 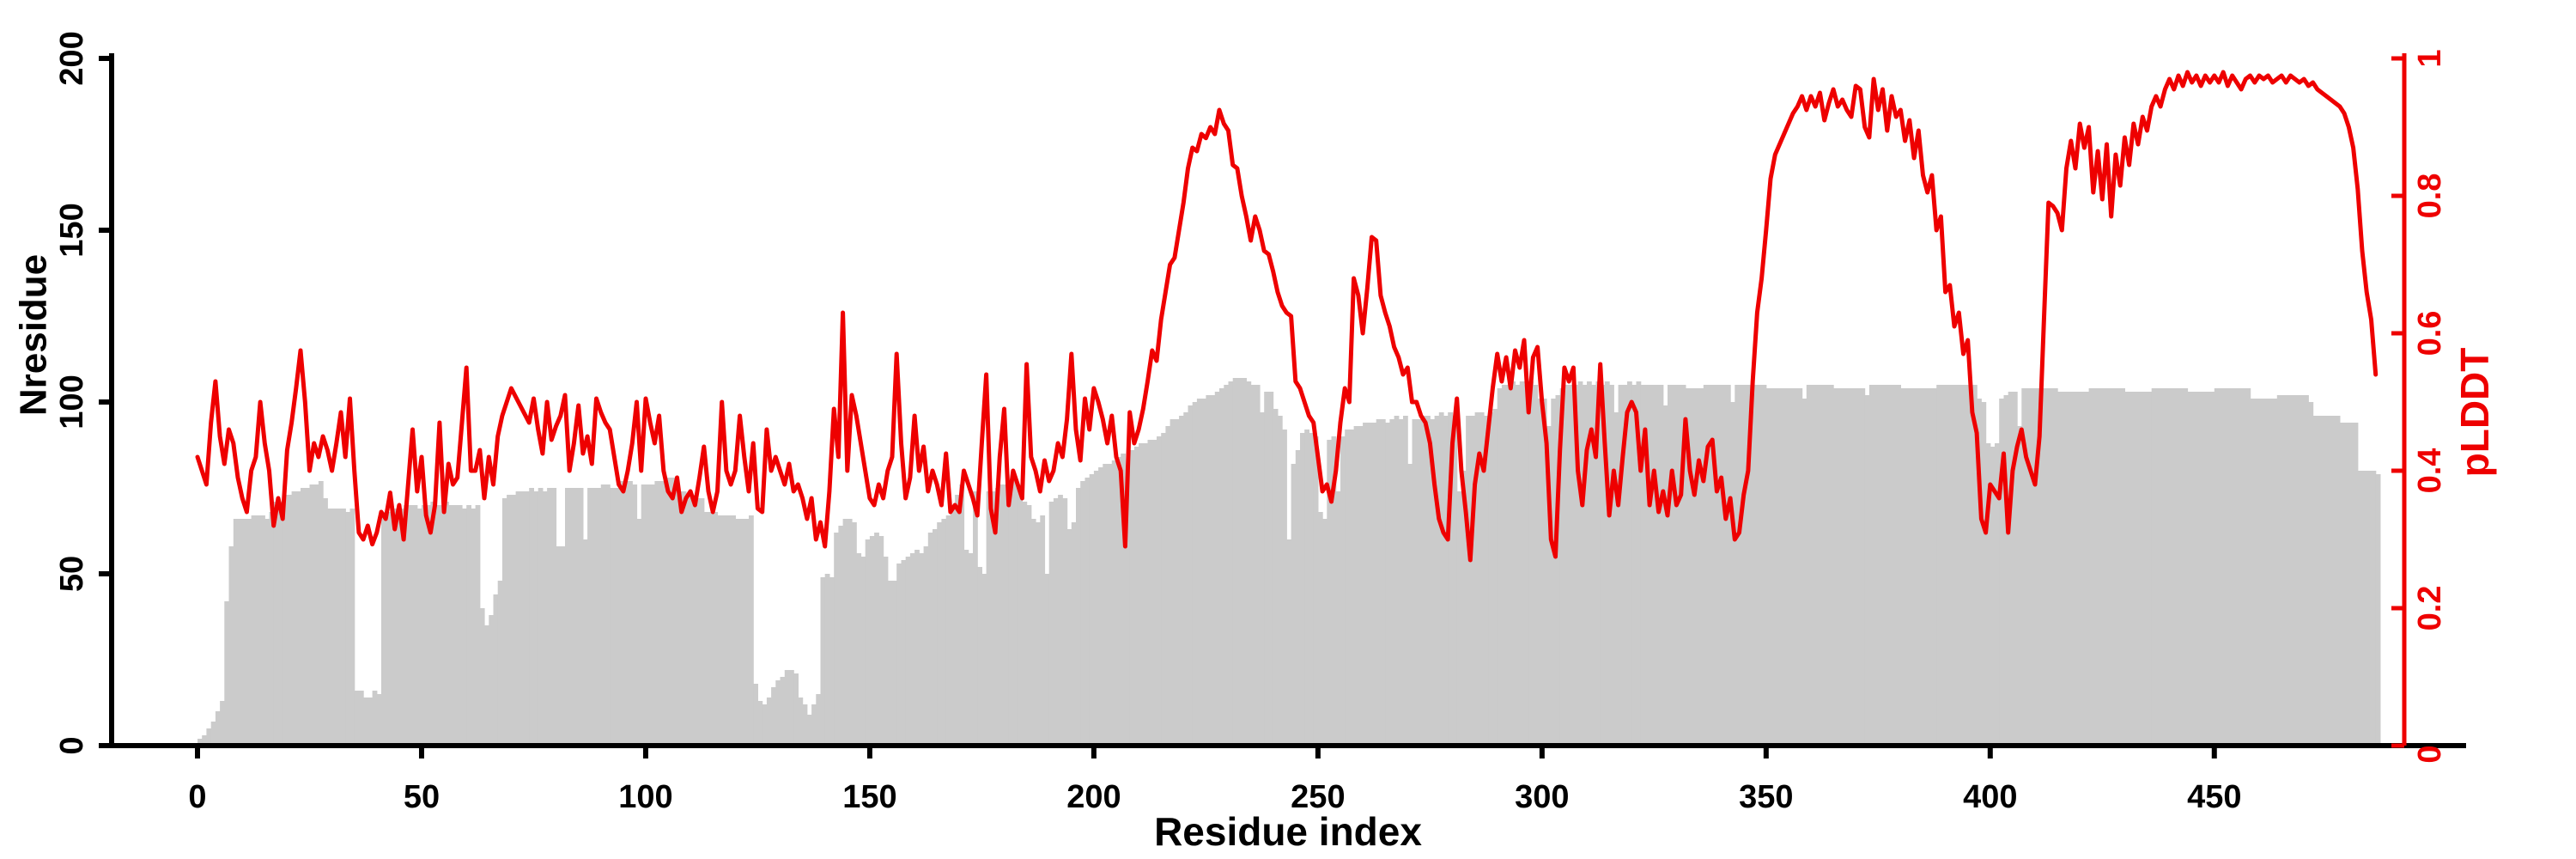 What do you see at coordinates (72, 230) in the screenshot?
I see `y-left-tick-label: 150` at bounding box center [72, 230].